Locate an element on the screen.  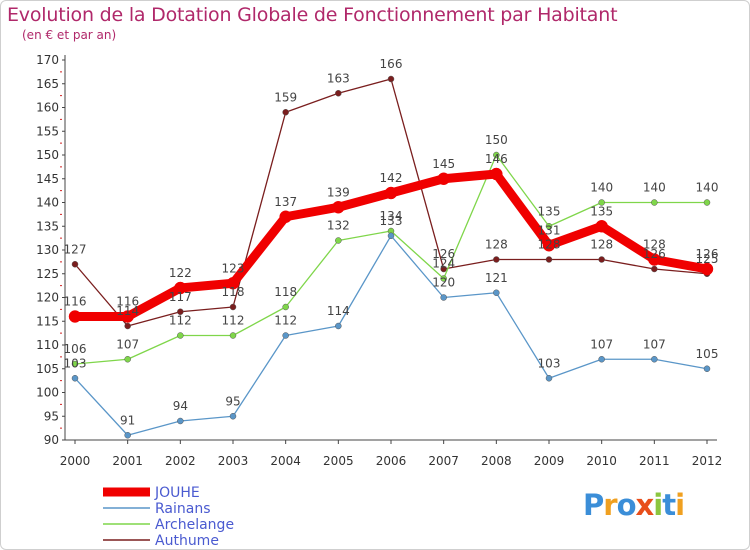
logo-letter: i is located at coordinates (680, 505).